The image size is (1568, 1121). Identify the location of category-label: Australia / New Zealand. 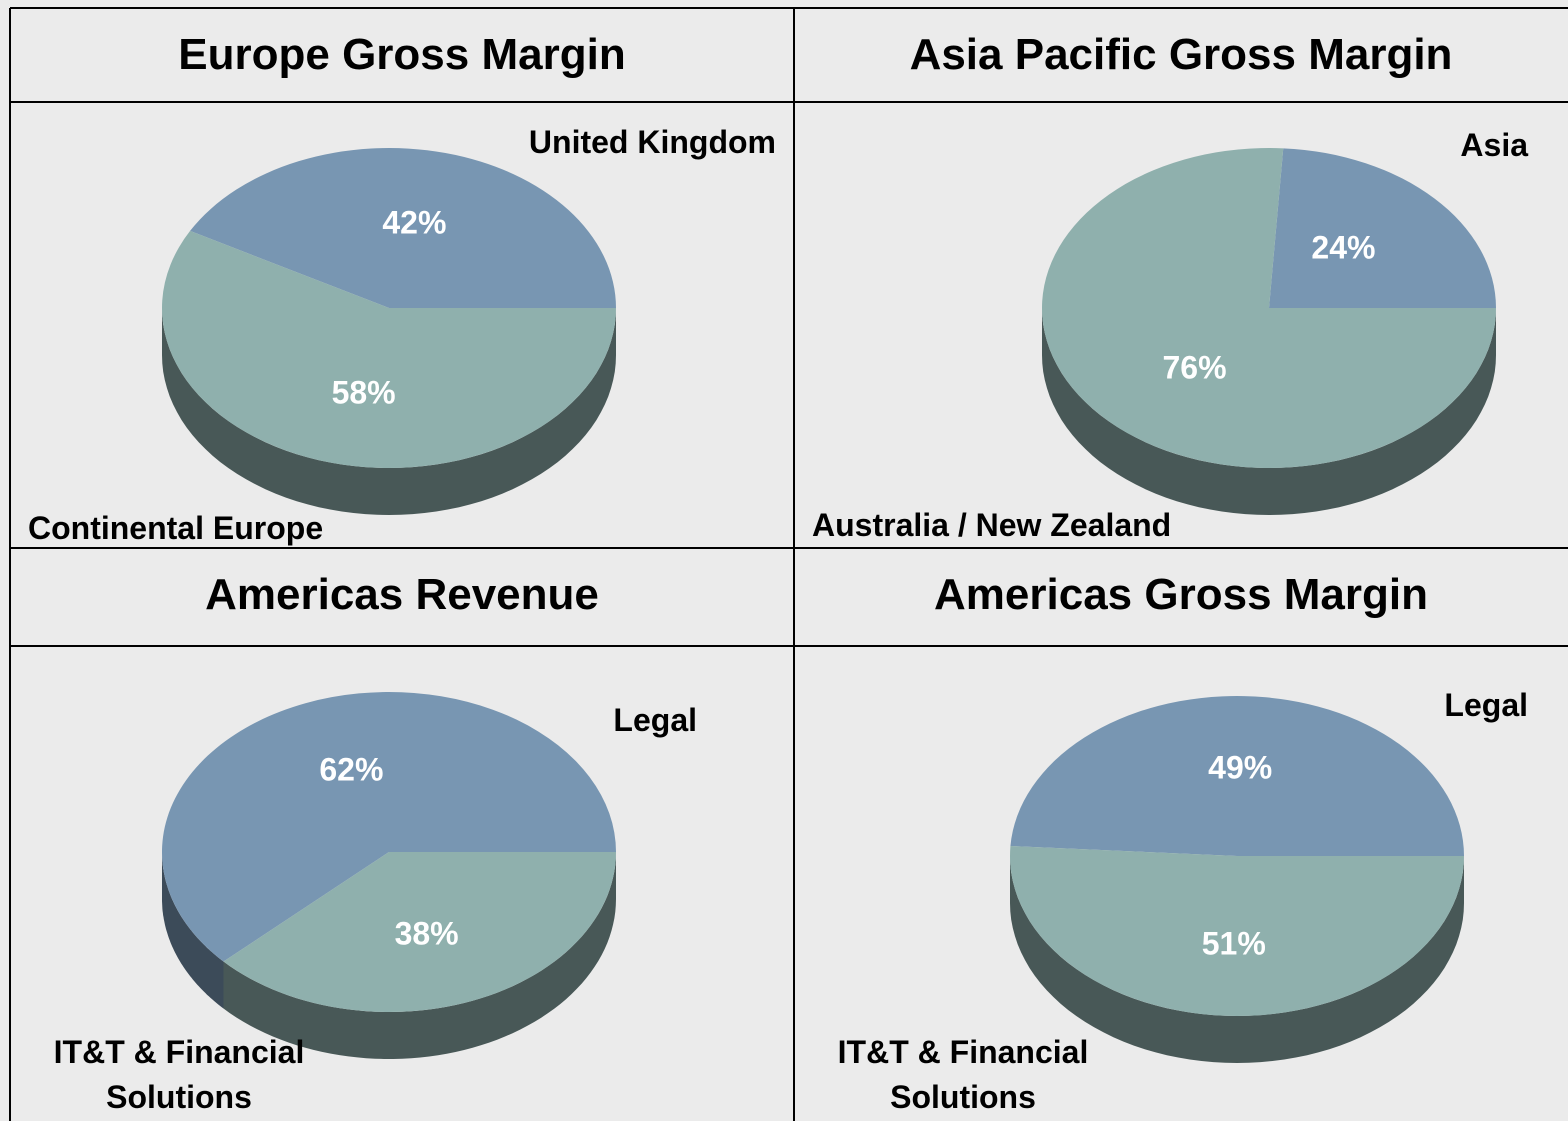
(992, 525).